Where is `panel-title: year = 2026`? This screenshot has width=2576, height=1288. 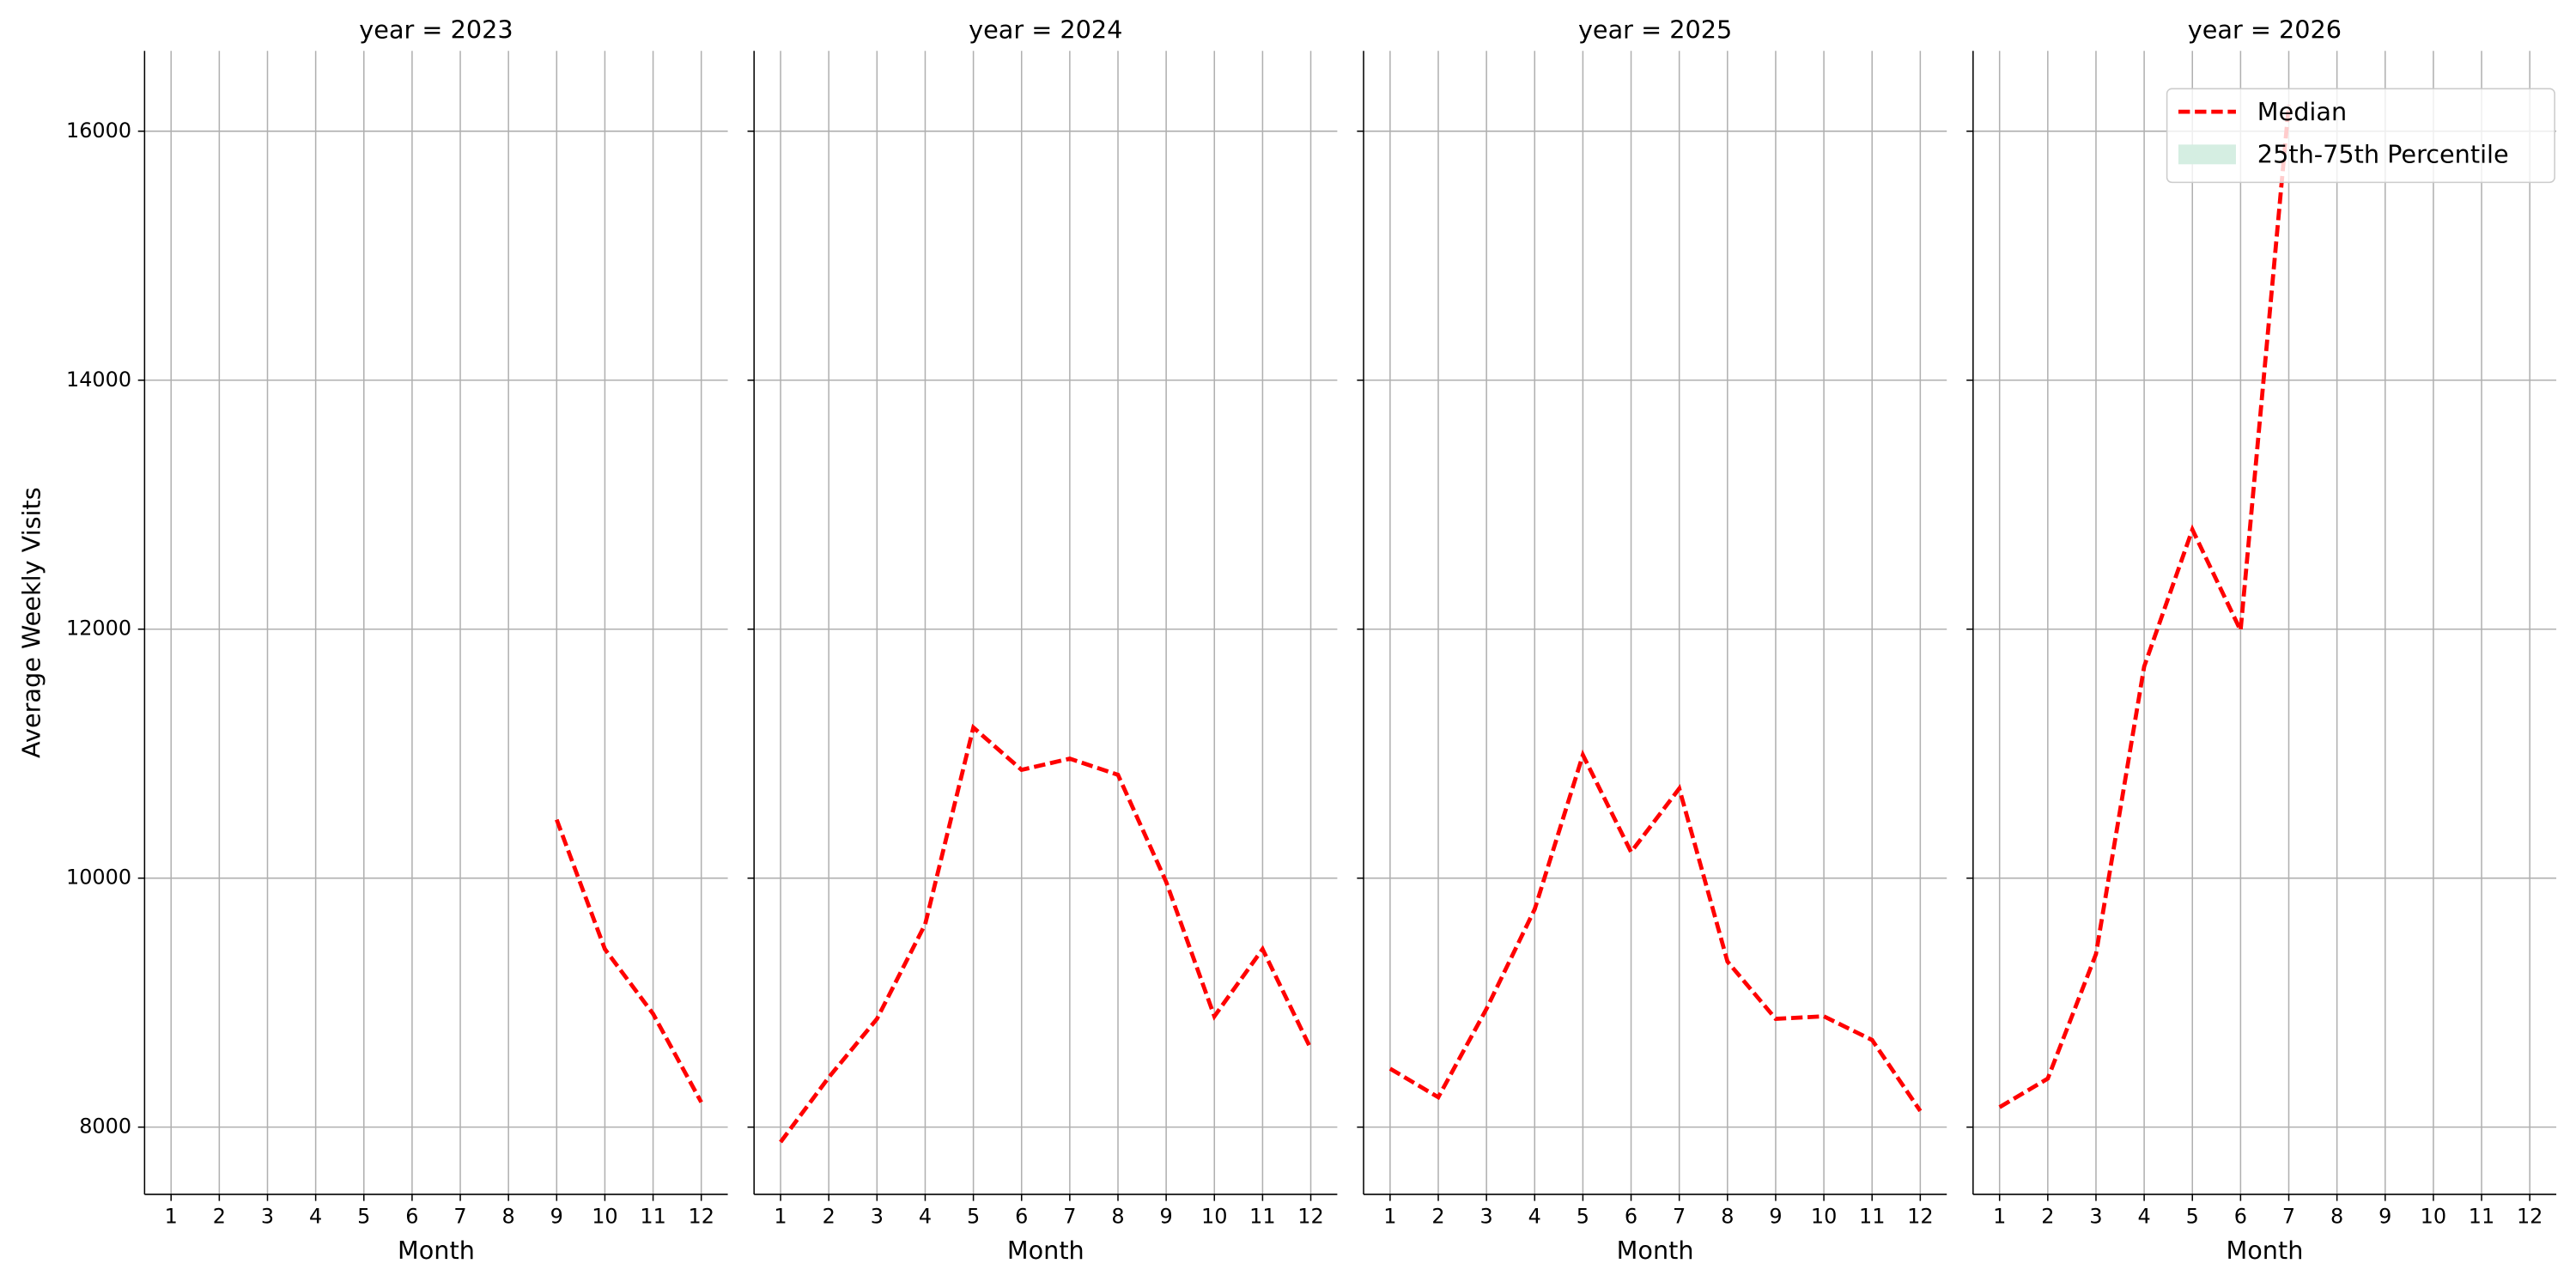 panel-title: year = 2026 is located at coordinates (2265, 29).